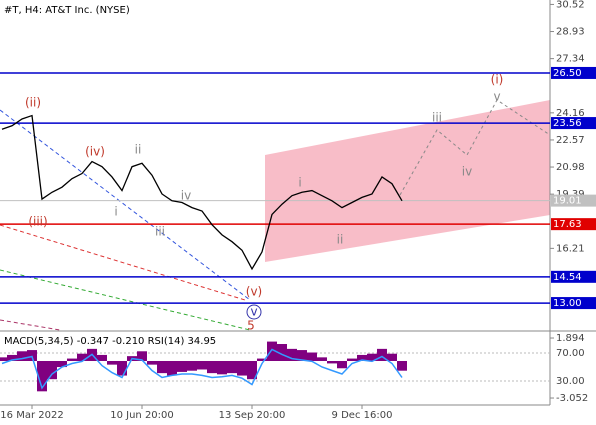 This screenshot has height=425, width=596. Describe the element at coordinates (251, 326) in the screenshot. I see `wave-label: 5` at that location.